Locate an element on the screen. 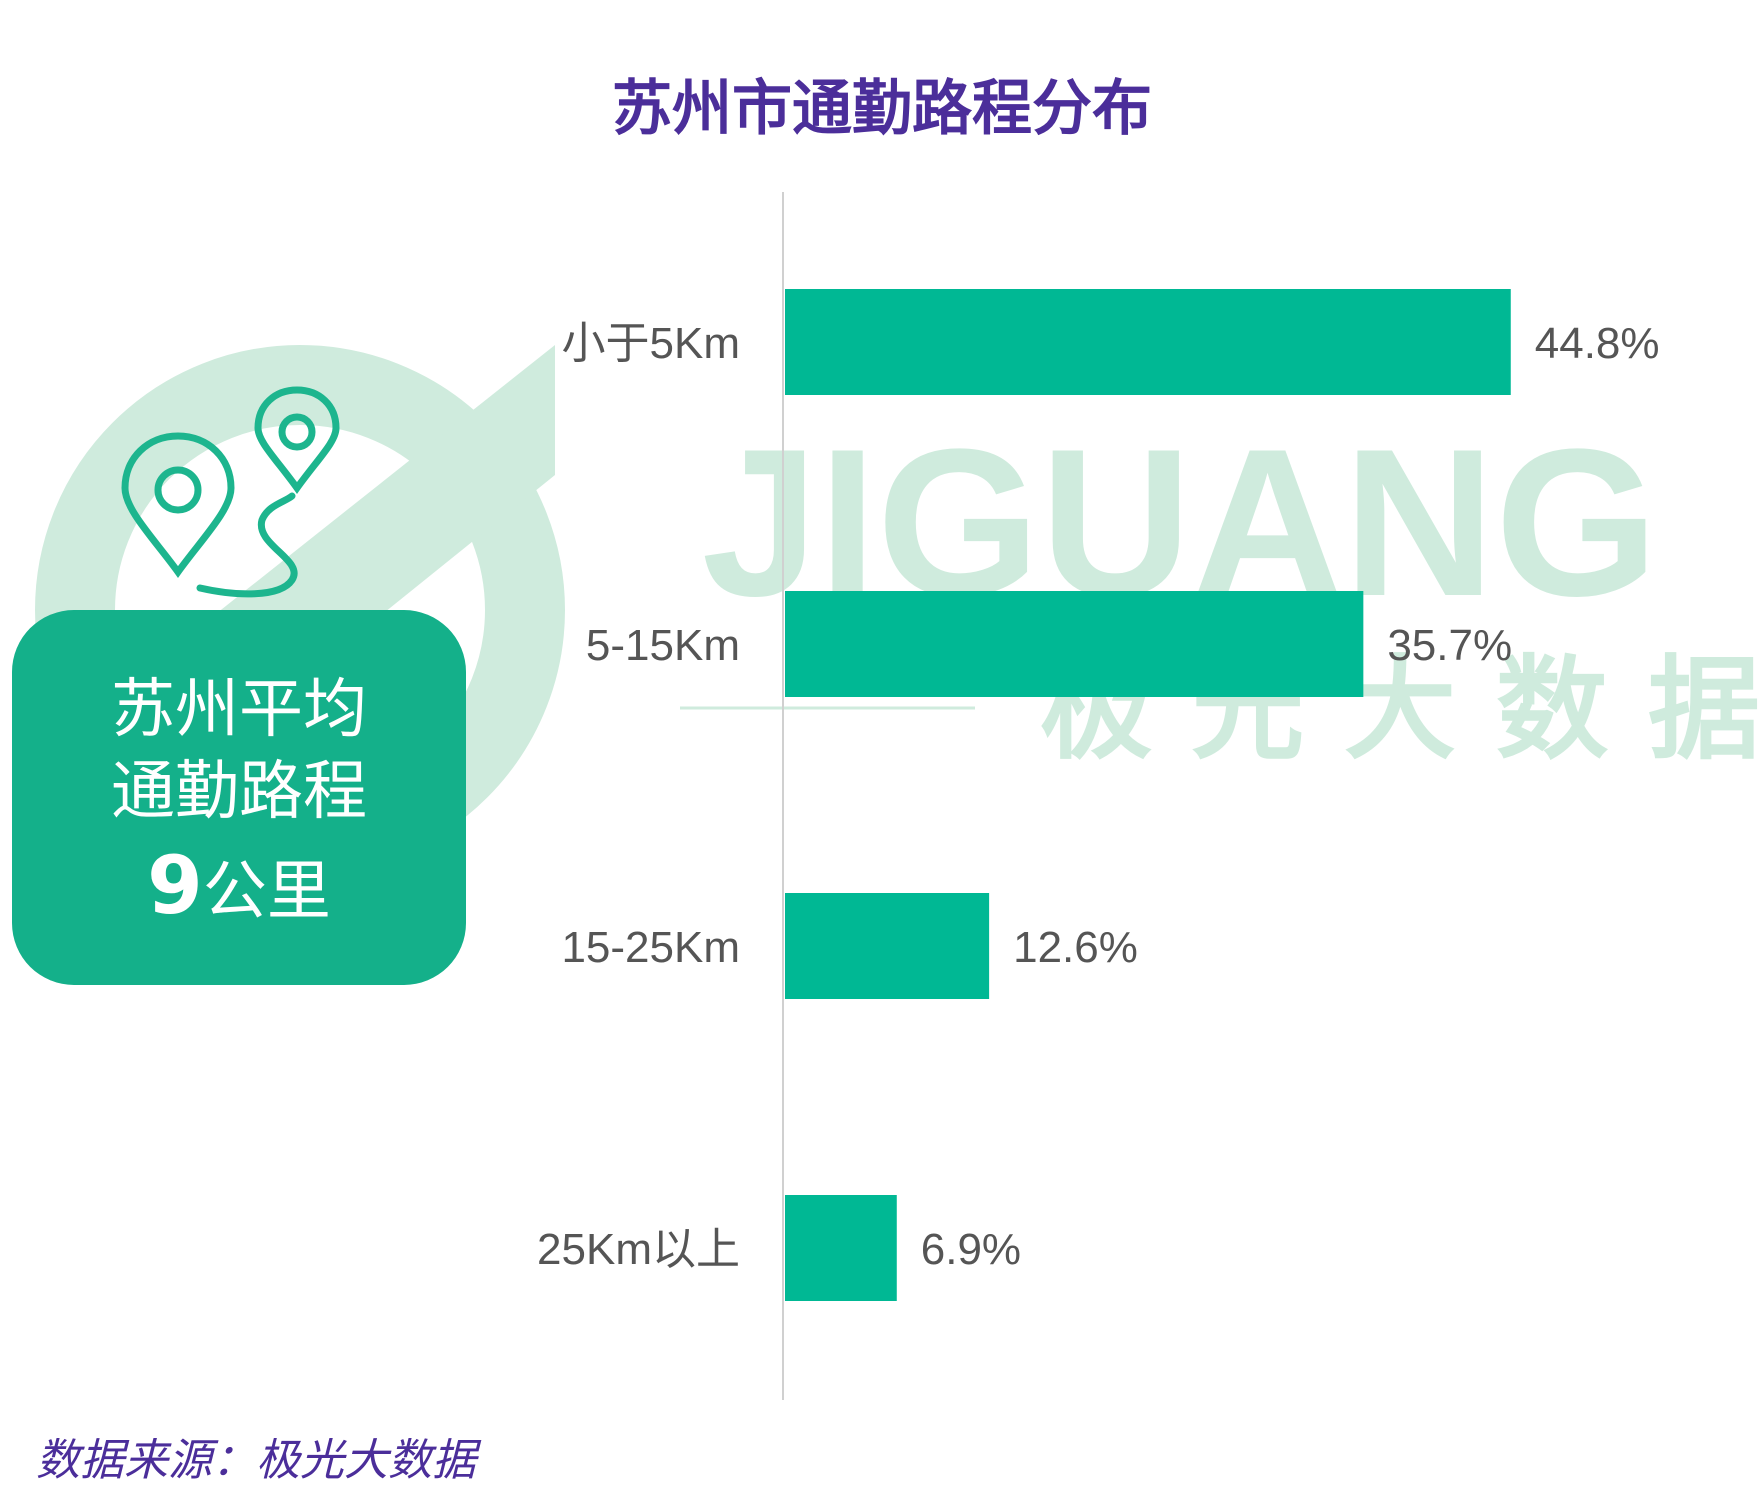 The image size is (1764, 1502). summary-card: 苏州平均 通勤路程 9公里 is located at coordinates (239, 797).